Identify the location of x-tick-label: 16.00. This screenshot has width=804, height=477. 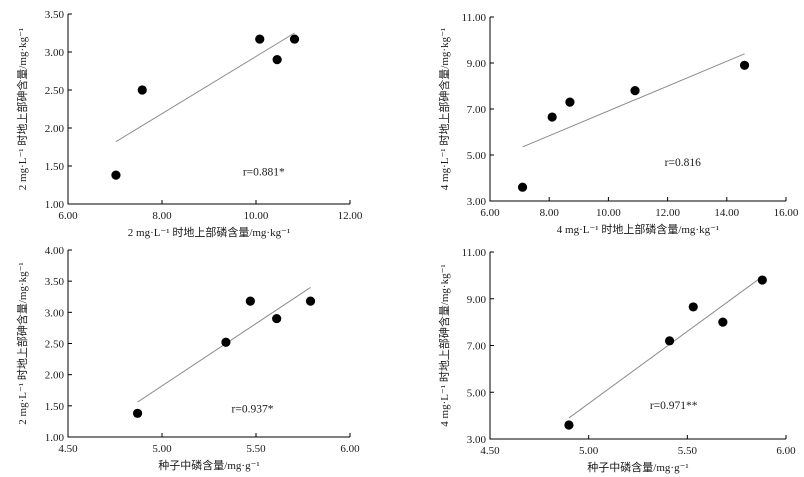
(786, 213).